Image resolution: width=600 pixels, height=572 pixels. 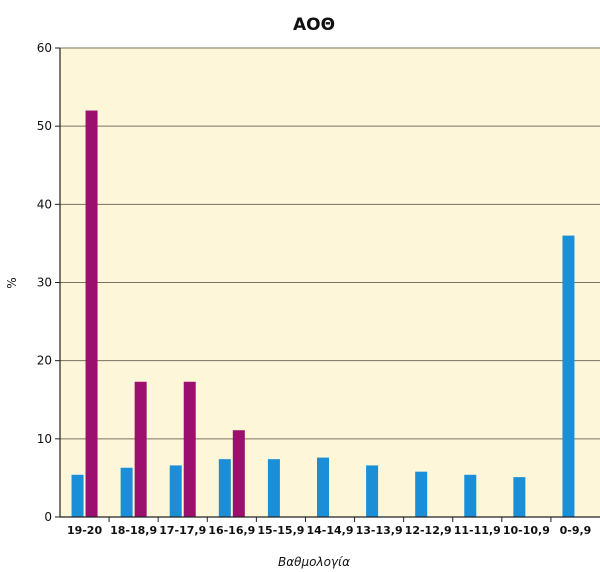 I want to click on y-tick-labels: 0 10 20 30 40 50 60, so click(x=48, y=282).